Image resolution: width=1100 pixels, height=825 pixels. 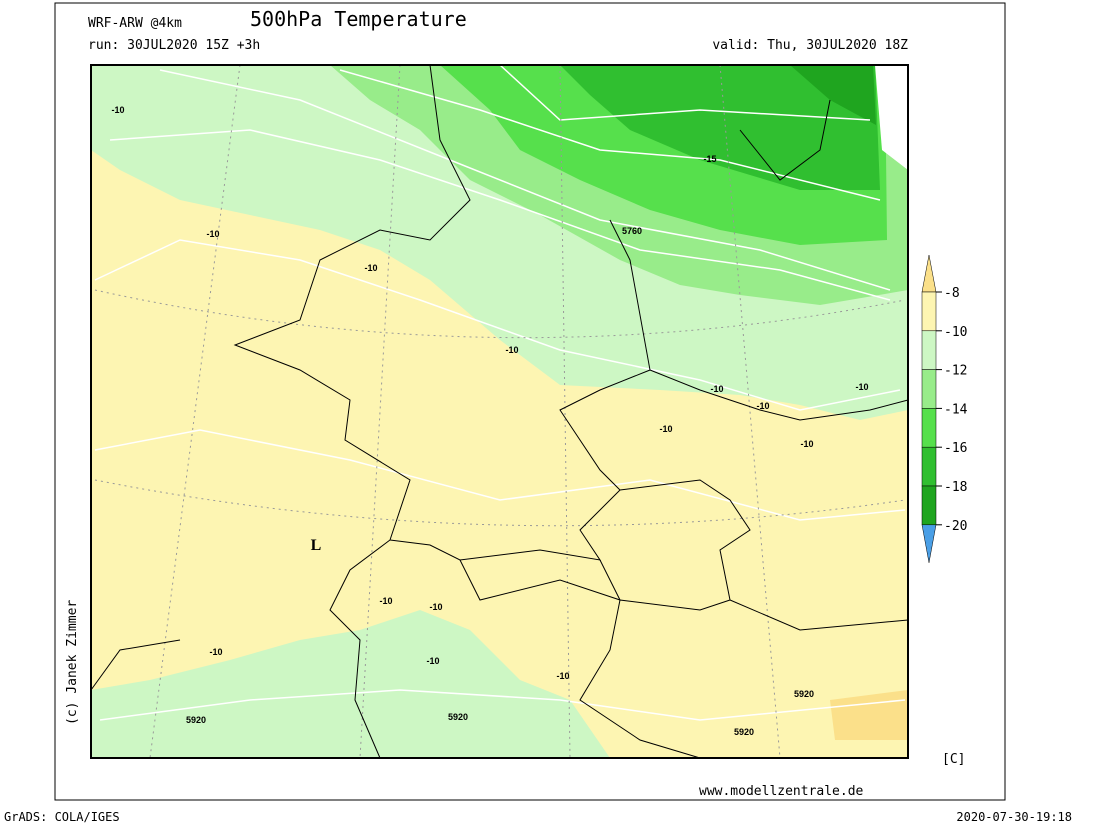 What do you see at coordinates (955, 448) in the screenshot?
I see `colorbar-label: -16` at bounding box center [955, 448].